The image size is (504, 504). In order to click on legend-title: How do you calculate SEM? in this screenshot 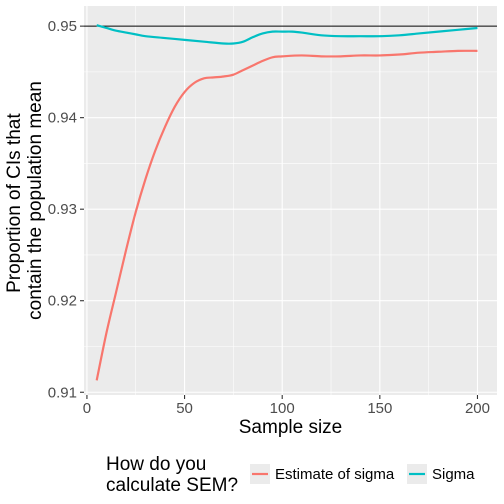, I will do `click(172, 475)`.